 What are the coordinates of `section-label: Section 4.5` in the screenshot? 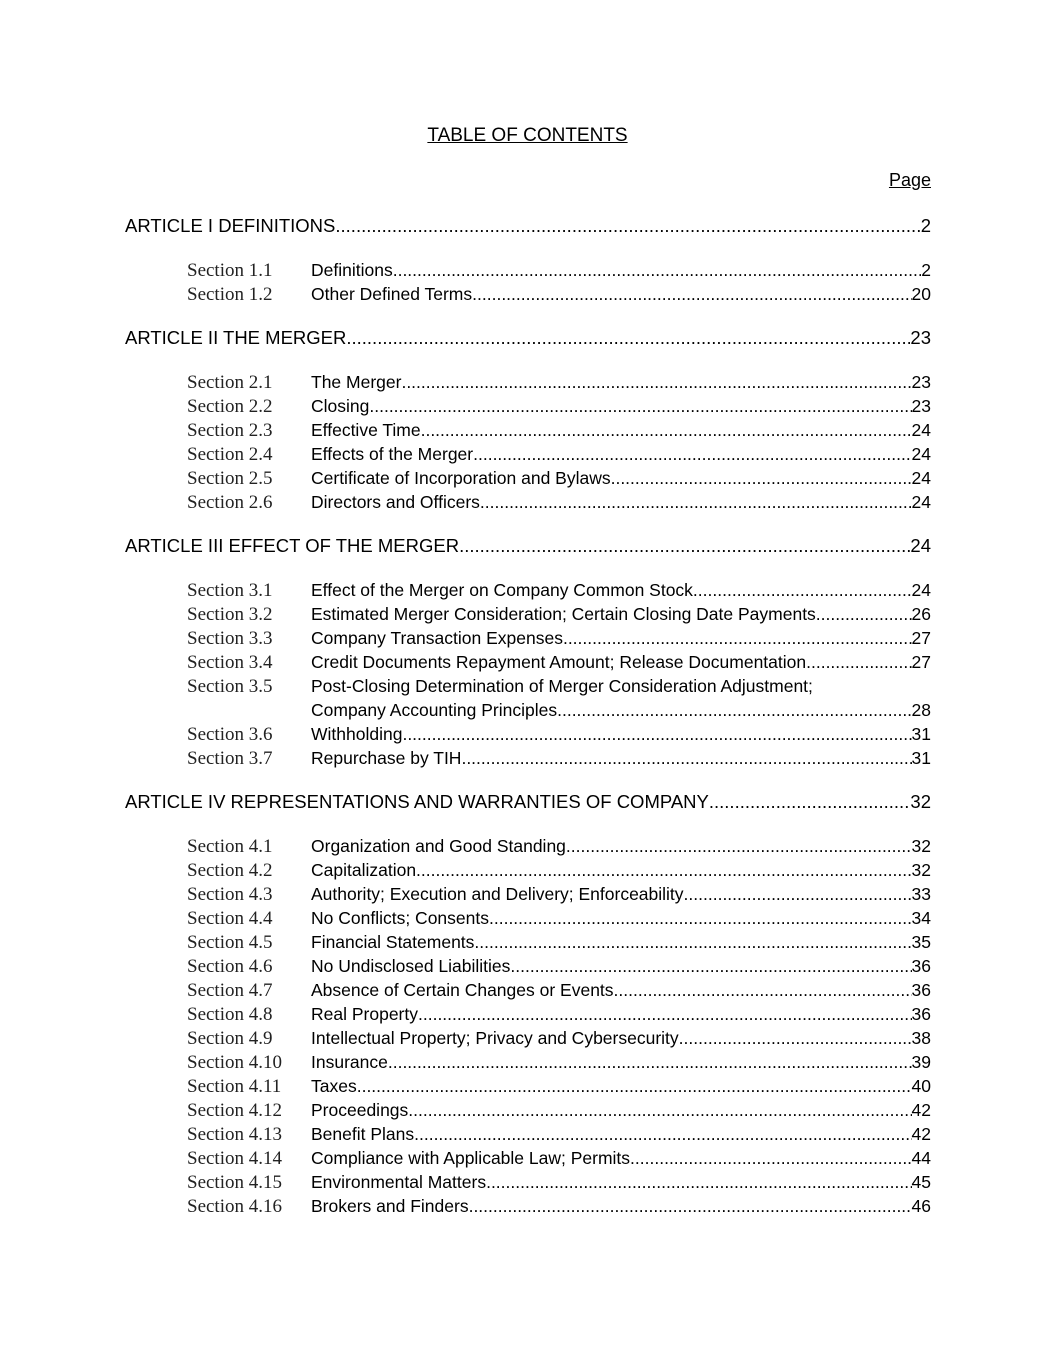 It's located at (230, 942).